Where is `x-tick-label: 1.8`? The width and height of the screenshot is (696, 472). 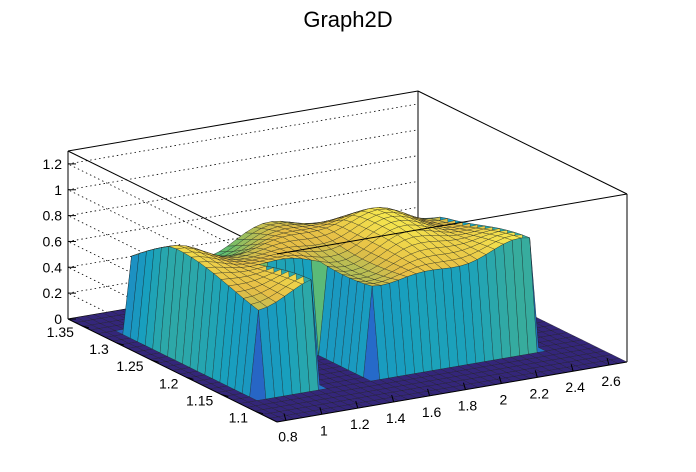
x-tick-label: 1.8 is located at coordinates (468, 406).